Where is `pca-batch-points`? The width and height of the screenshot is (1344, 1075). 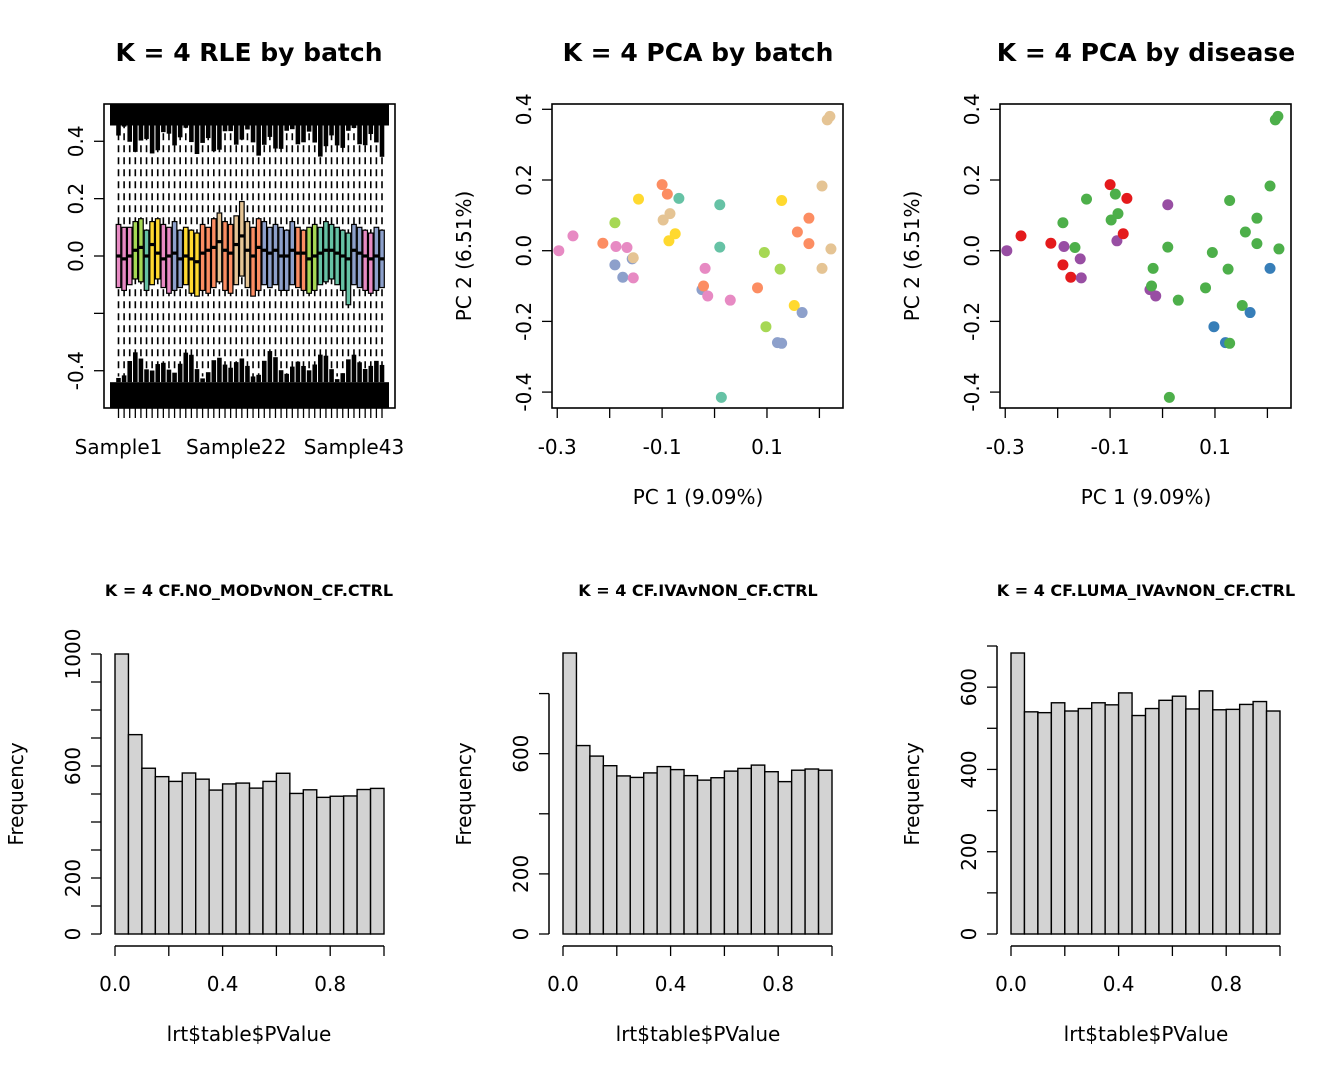 pca-batch-points is located at coordinates (695, 256).